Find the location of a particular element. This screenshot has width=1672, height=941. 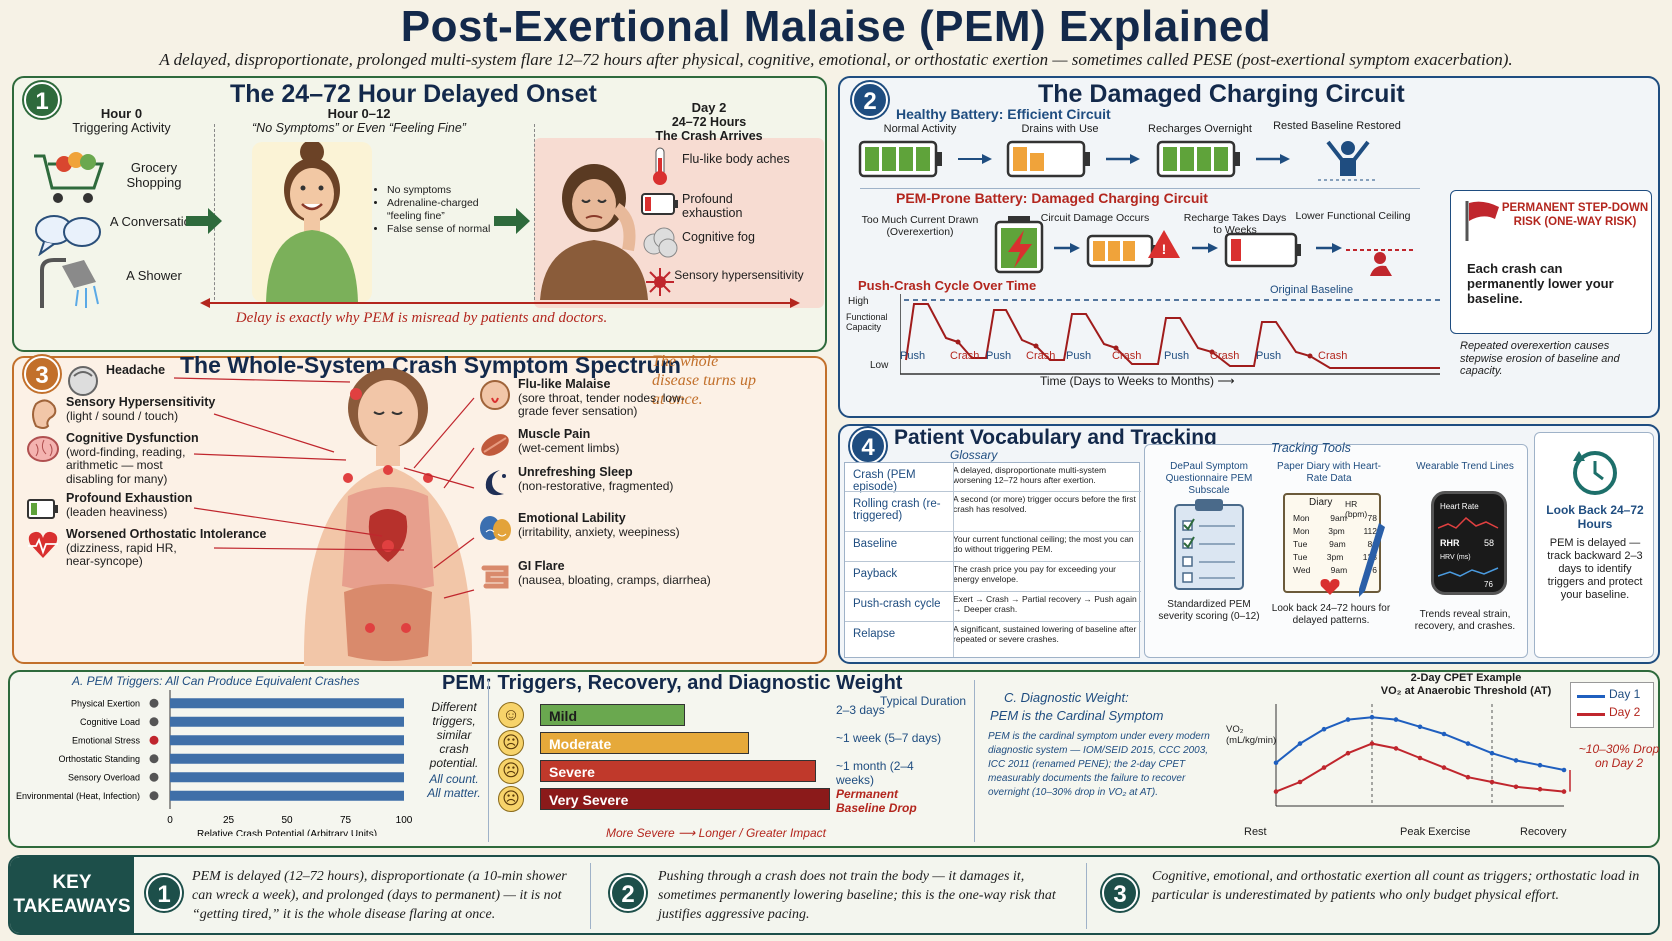

x-axis-label: Time (Days to Weeks to Months) ⟶ is located at coordinates (1137, 381).